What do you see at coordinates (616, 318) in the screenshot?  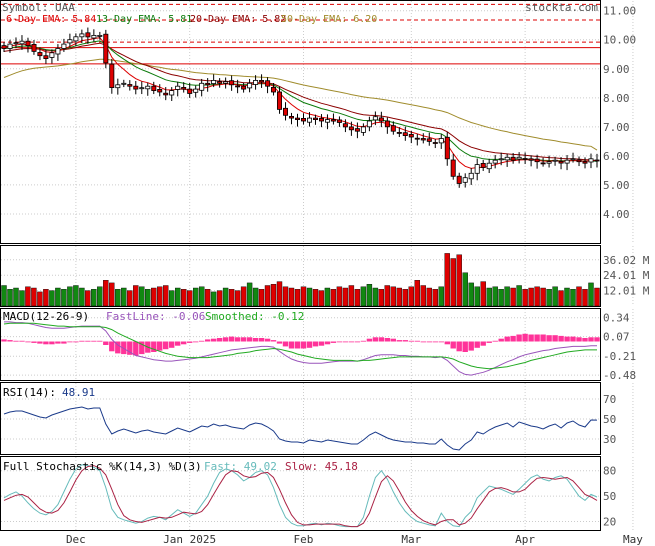 I see `y-tick-label: 0.34` at bounding box center [616, 318].